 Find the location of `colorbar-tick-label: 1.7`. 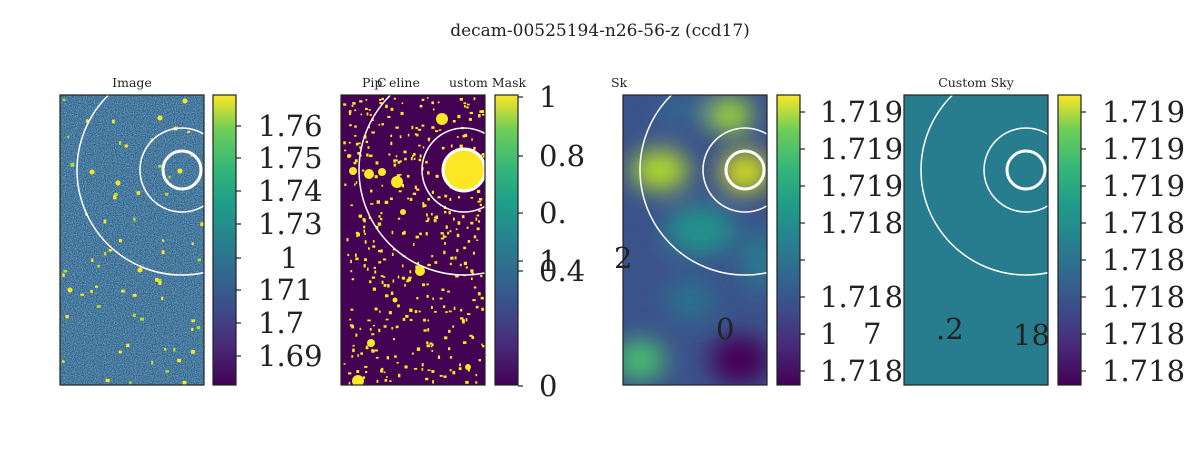

colorbar-tick-label: 1.7 is located at coordinates (281, 323).